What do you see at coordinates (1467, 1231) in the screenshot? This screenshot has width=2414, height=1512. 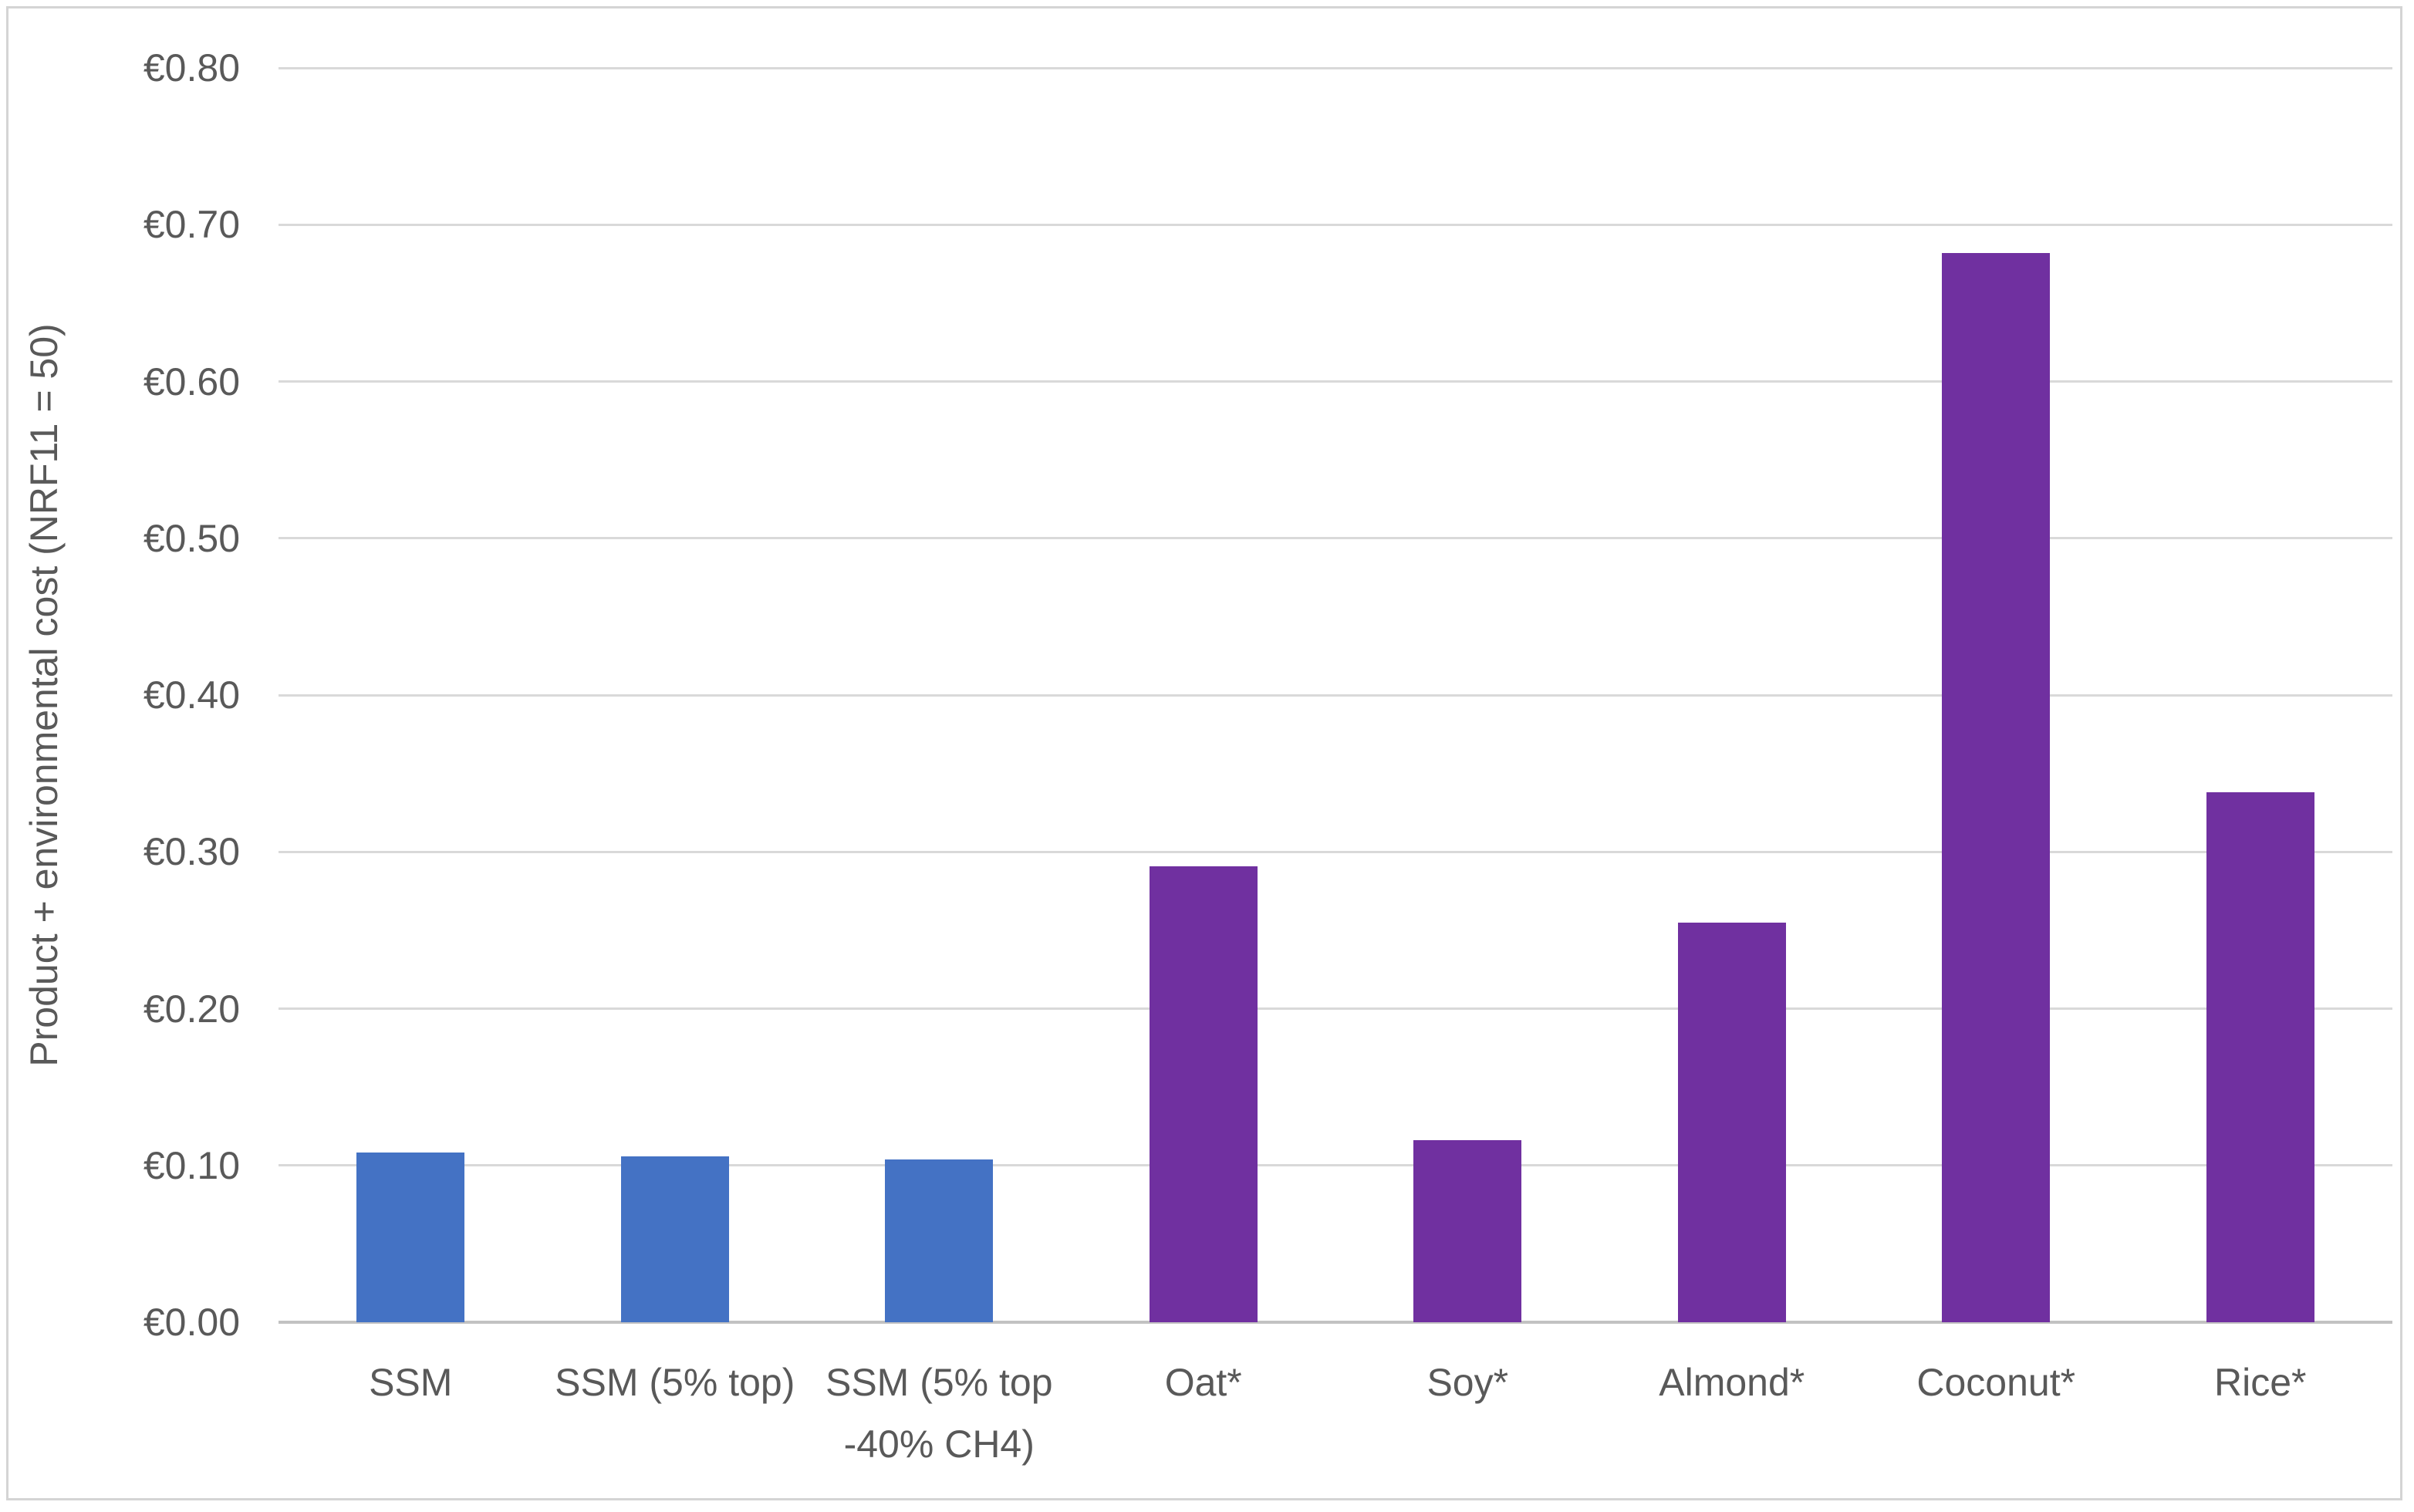 I see `bar-soy` at bounding box center [1467, 1231].